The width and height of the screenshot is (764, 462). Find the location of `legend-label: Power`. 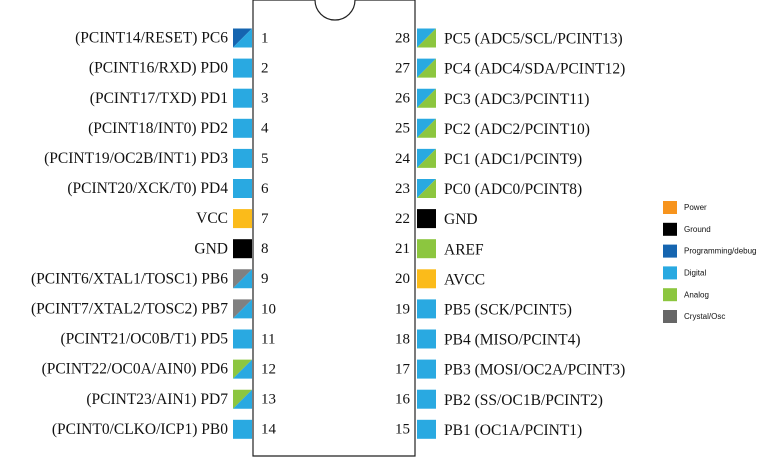

legend-label: Power is located at coordinates (695, 207).